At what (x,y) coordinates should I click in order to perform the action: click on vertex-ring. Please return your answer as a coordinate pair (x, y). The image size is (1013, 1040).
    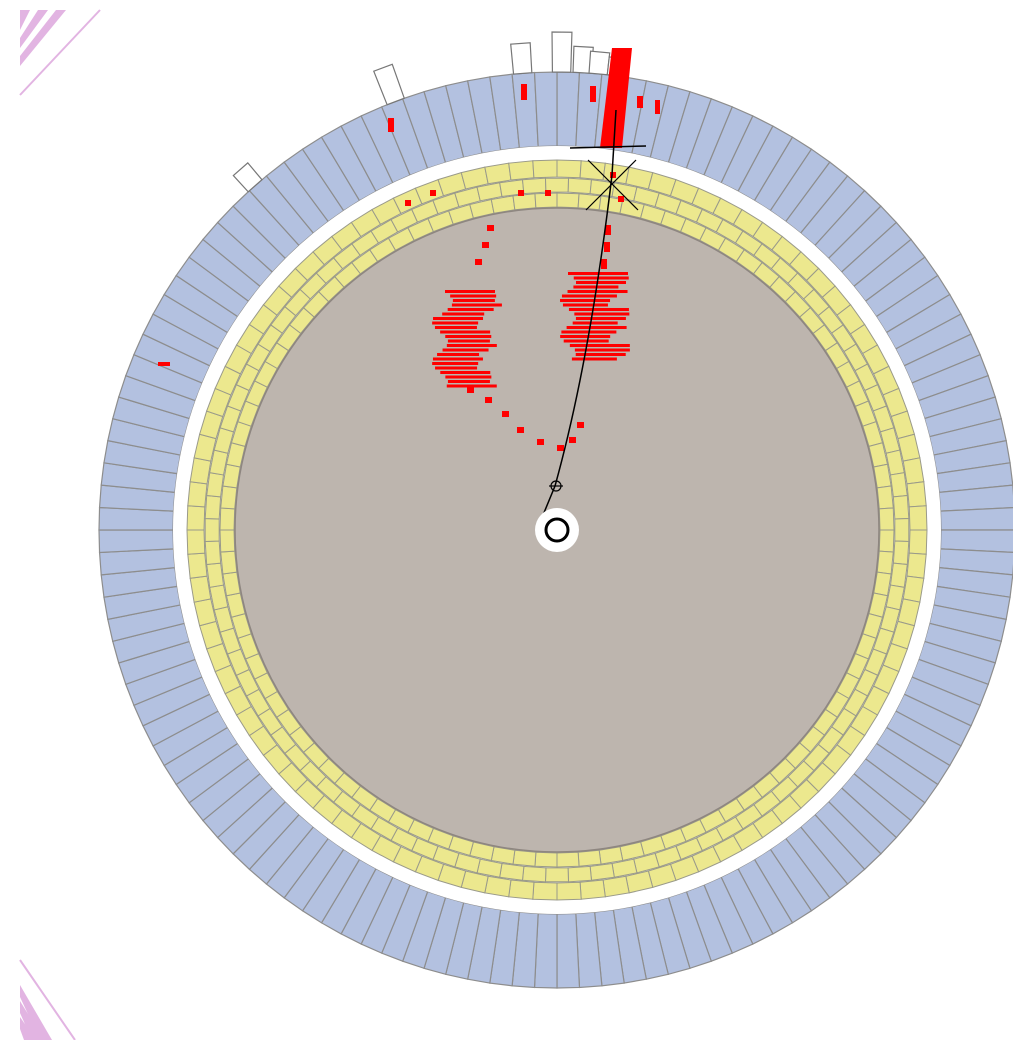
    Looking at the image, I should click on (557, 530).